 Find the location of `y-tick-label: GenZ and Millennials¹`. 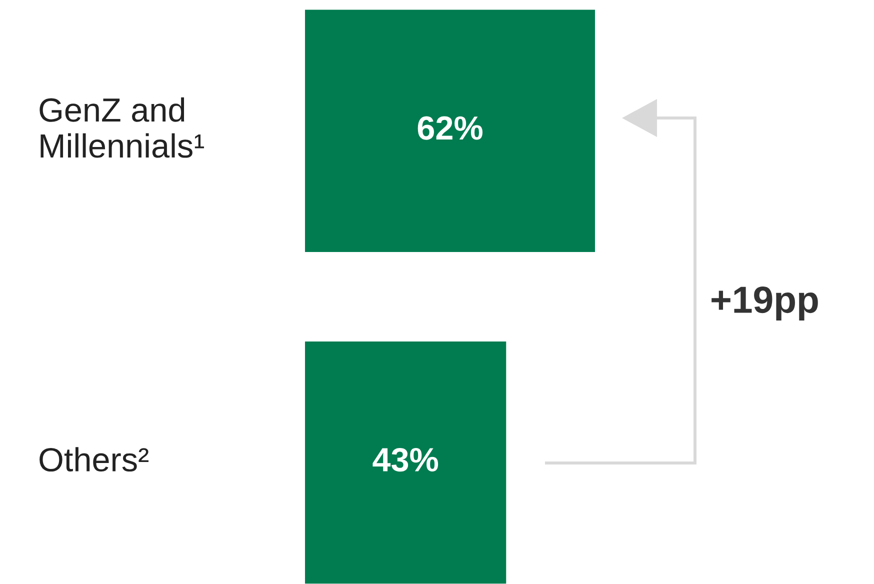

y-tick-label: GenZ and Millennials¹ is located at coordinates (122, 127).